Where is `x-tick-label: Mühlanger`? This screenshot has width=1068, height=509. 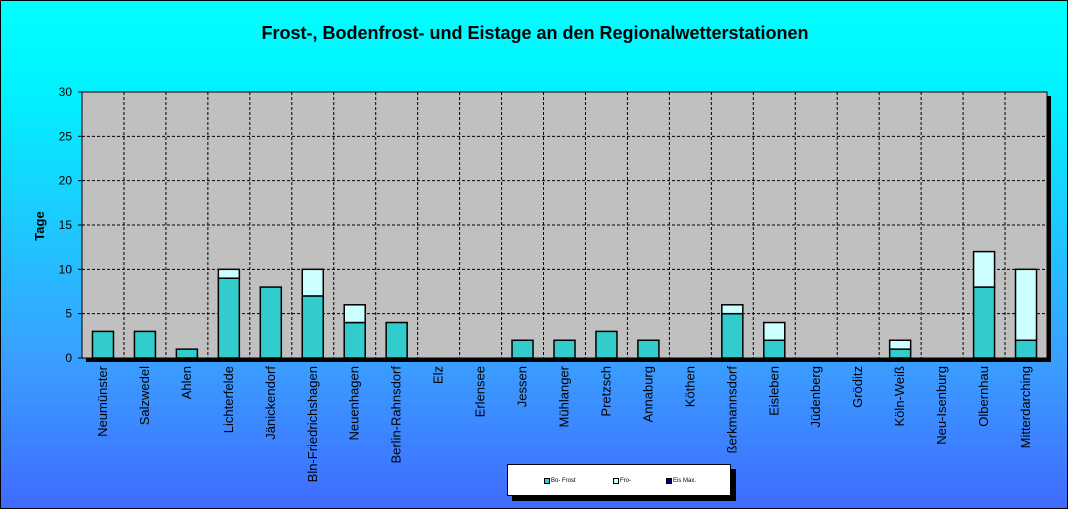 x-tick-label: Mühlanger is located at coordinates (564, 396).